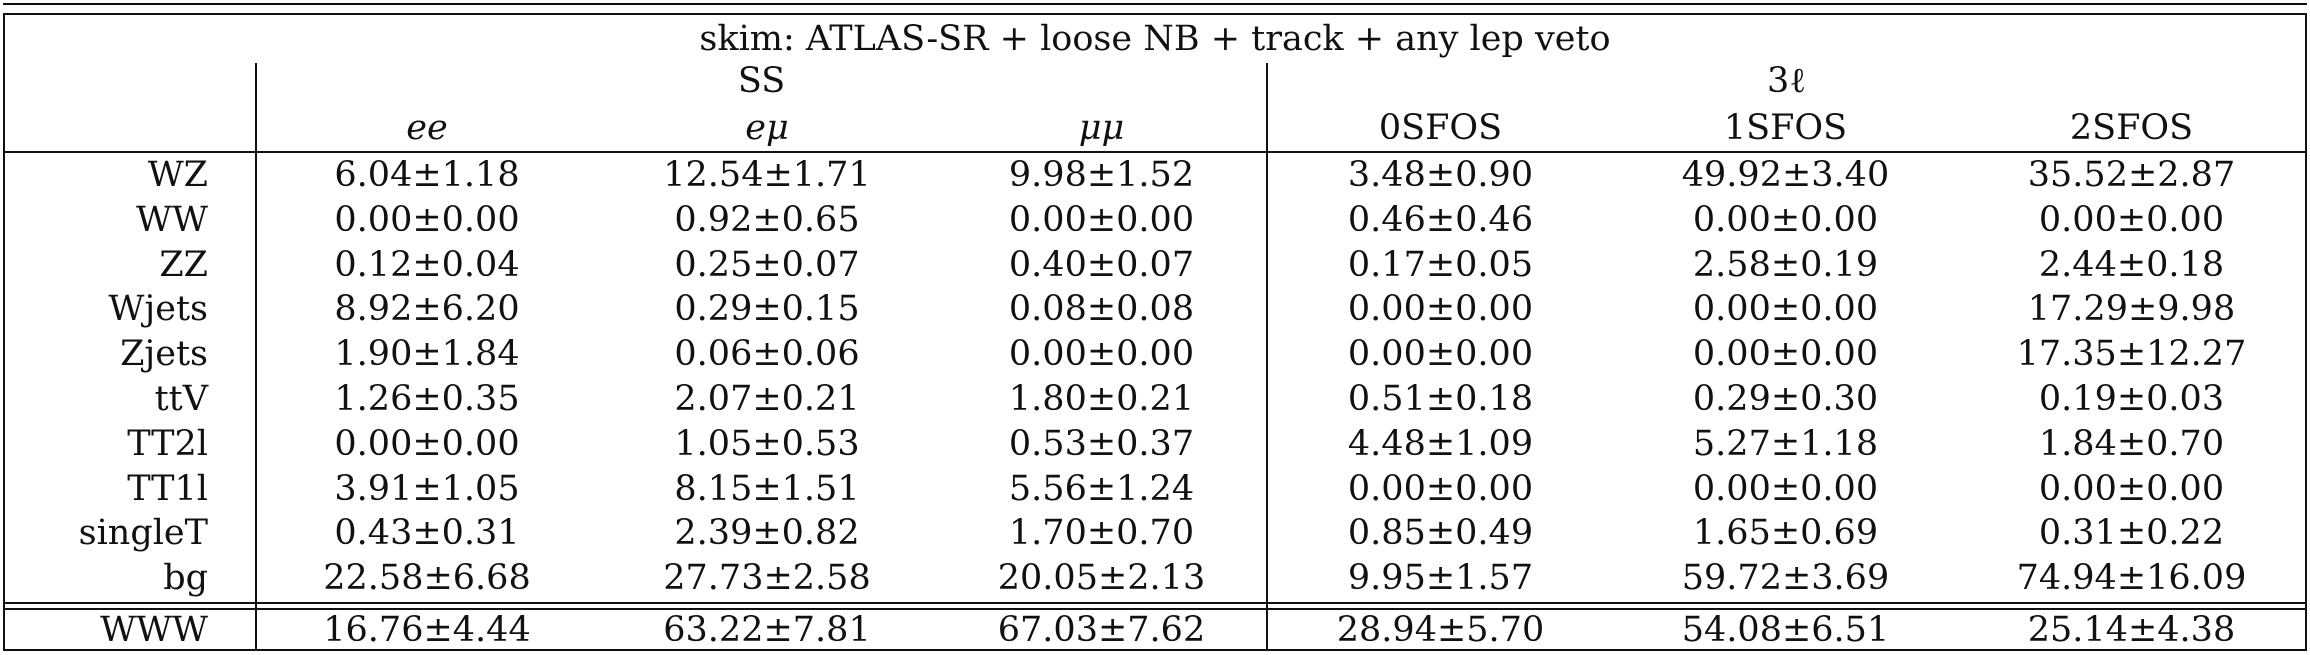 This screenshot has width=2310, height=655. I want to click on row-label: TT1l, so click(167, 489).